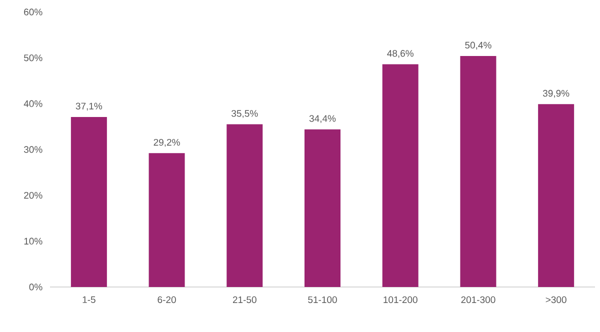 This screenshot has height=332, width=600. I want to click on data-label: 37,1%, so click(89, 106).